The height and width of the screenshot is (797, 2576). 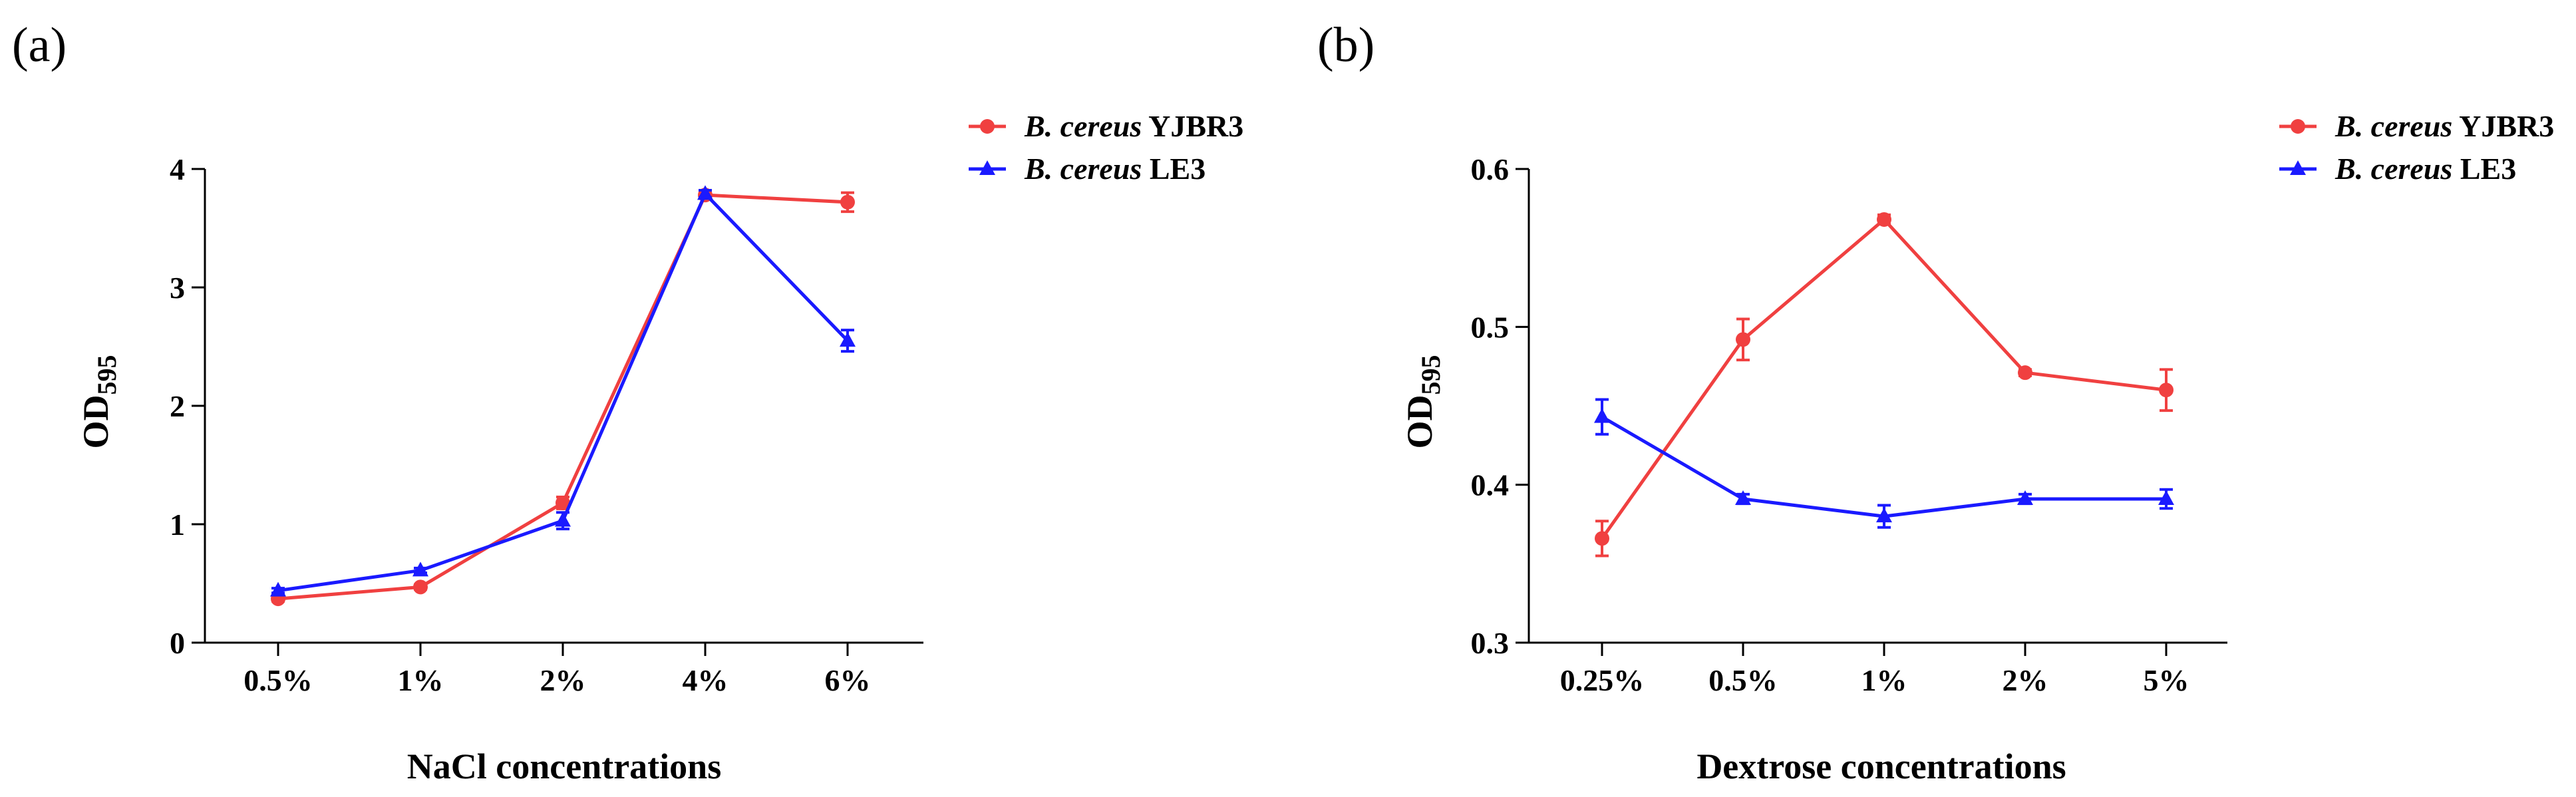 What do you see at coordinates (177, 288) in the screenshot?
I see `y-tick-label: 3` at bounding box center [177, 288].